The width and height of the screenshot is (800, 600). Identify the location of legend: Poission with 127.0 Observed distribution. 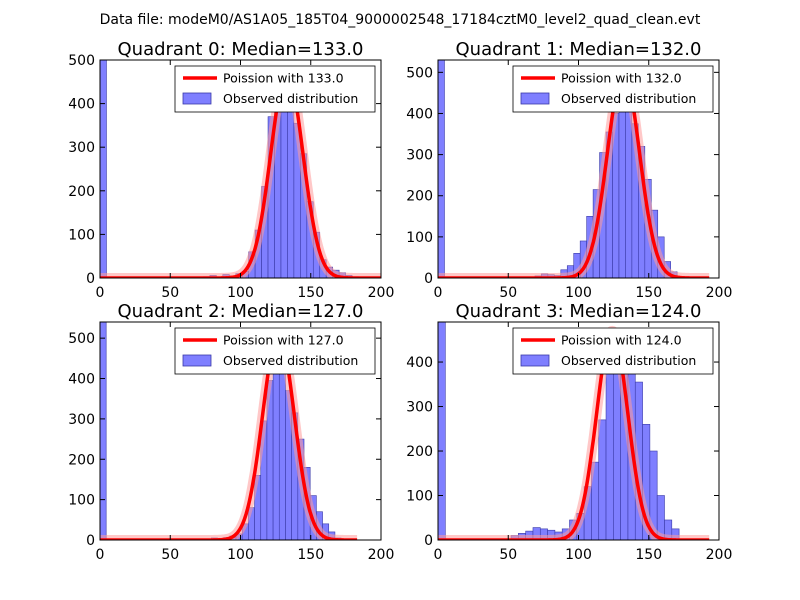
(275, 351).